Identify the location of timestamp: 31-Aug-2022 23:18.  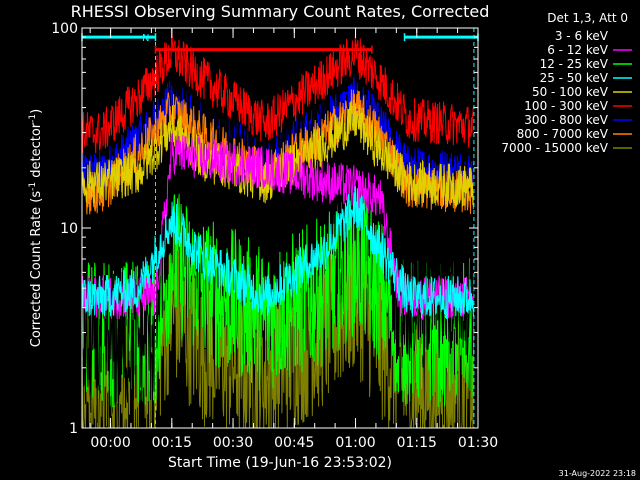
(597, 473).